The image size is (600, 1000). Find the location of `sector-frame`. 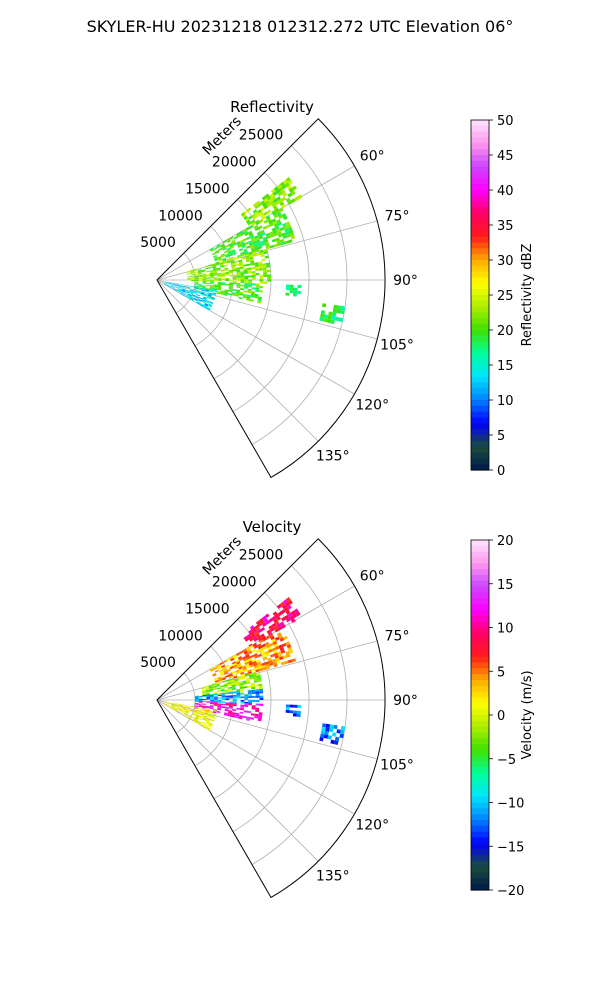

sector-frame is located at coordinates (271, 718).